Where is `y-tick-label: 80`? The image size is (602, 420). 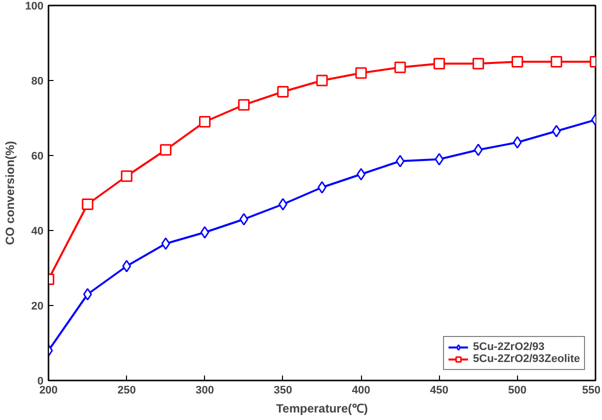
y-tick-label: 80 is located at coordinates (37, 82).